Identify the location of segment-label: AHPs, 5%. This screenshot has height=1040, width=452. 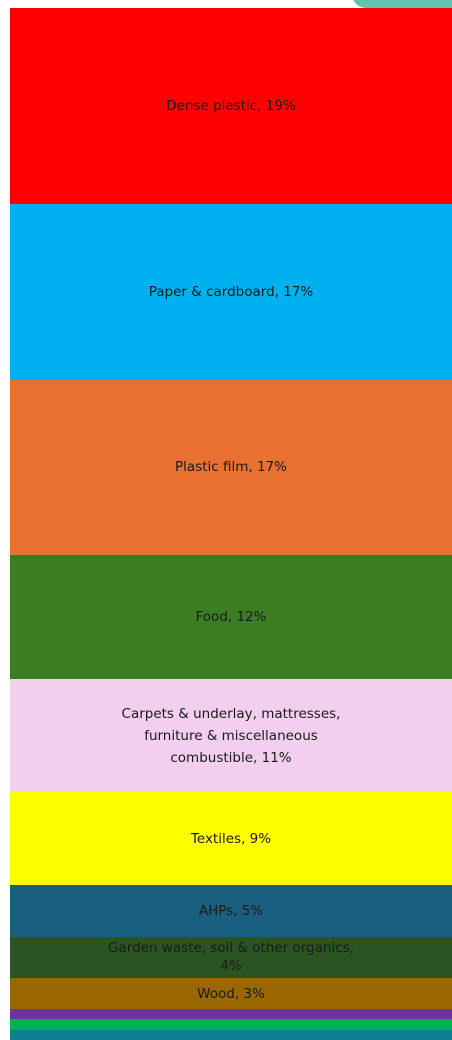
(231, 910).